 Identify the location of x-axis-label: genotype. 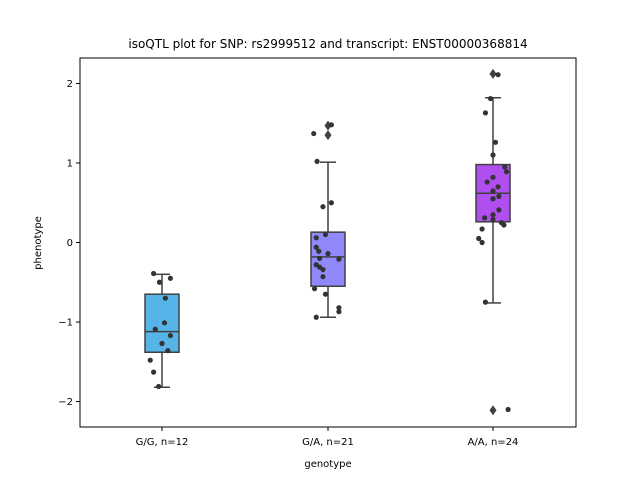
(327, 464).